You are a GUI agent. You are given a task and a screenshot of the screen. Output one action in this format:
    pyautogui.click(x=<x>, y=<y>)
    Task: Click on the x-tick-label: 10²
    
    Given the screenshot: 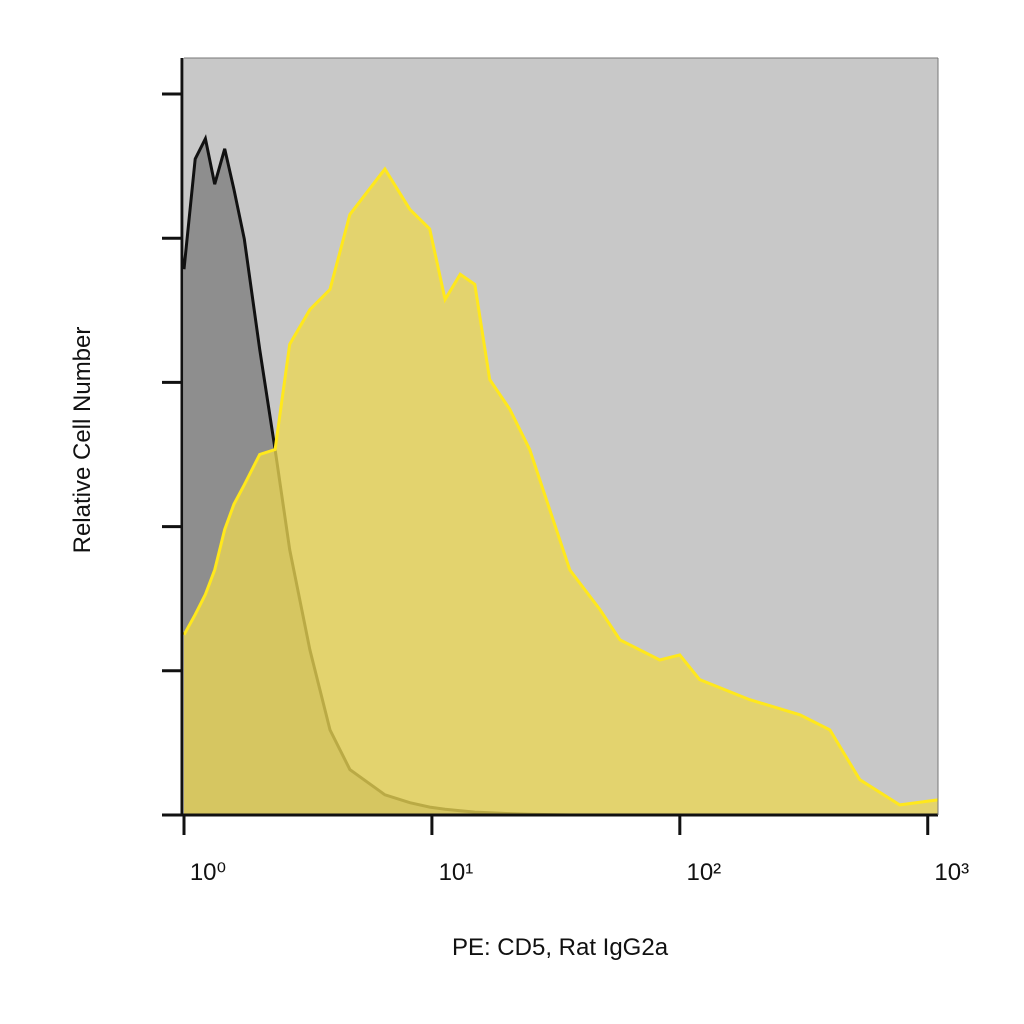 What is the action you would take?
    pyautogui.click(x=703, y=872)
    